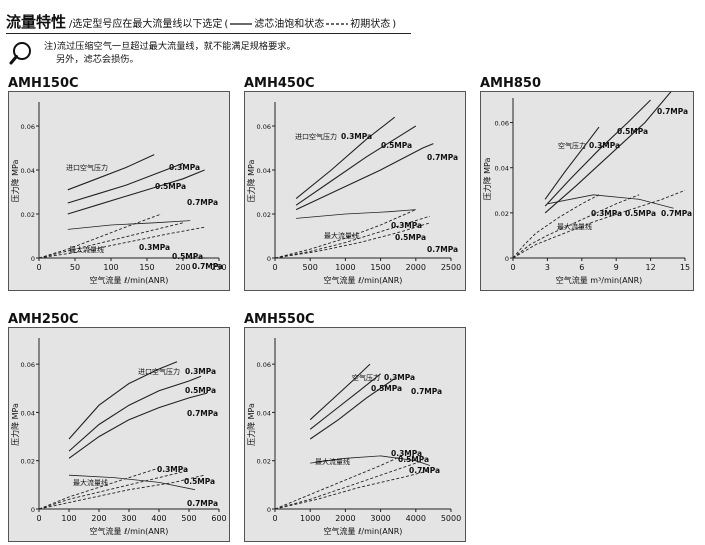  I want to click on section-header: 流量特性 /选定型号应在最大流量线以下选定(滤芯油饱和状态 初期状态), so click(201, 21).